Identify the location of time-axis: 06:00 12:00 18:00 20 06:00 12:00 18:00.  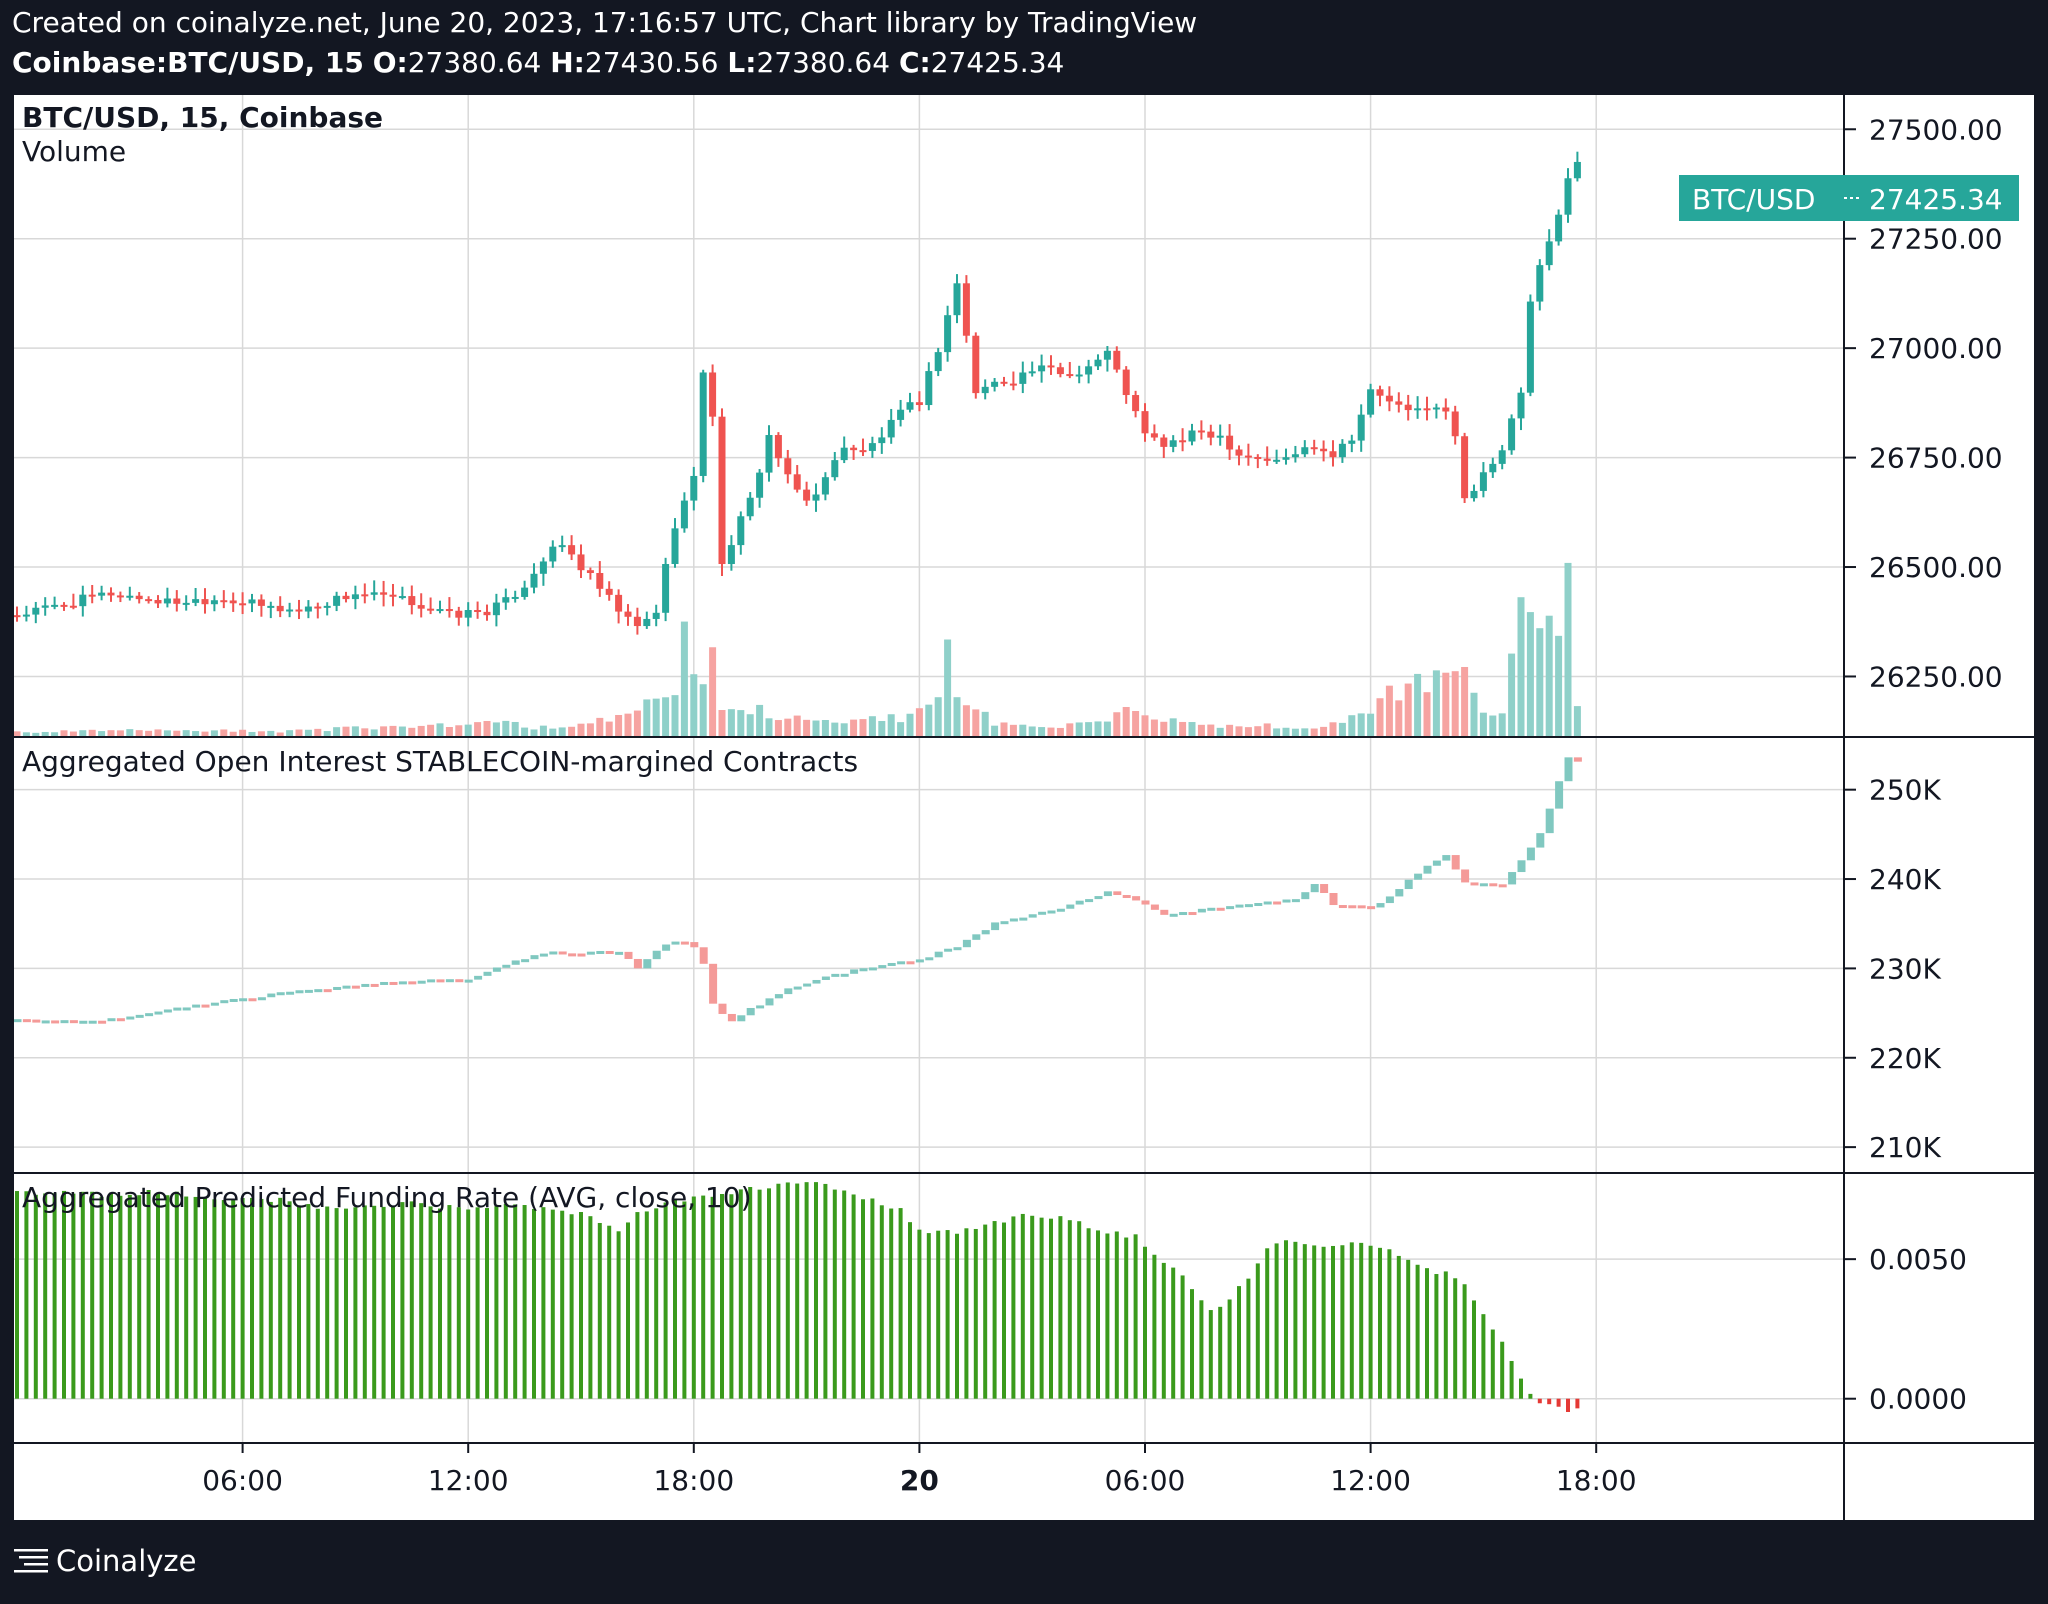
(919, 1470).